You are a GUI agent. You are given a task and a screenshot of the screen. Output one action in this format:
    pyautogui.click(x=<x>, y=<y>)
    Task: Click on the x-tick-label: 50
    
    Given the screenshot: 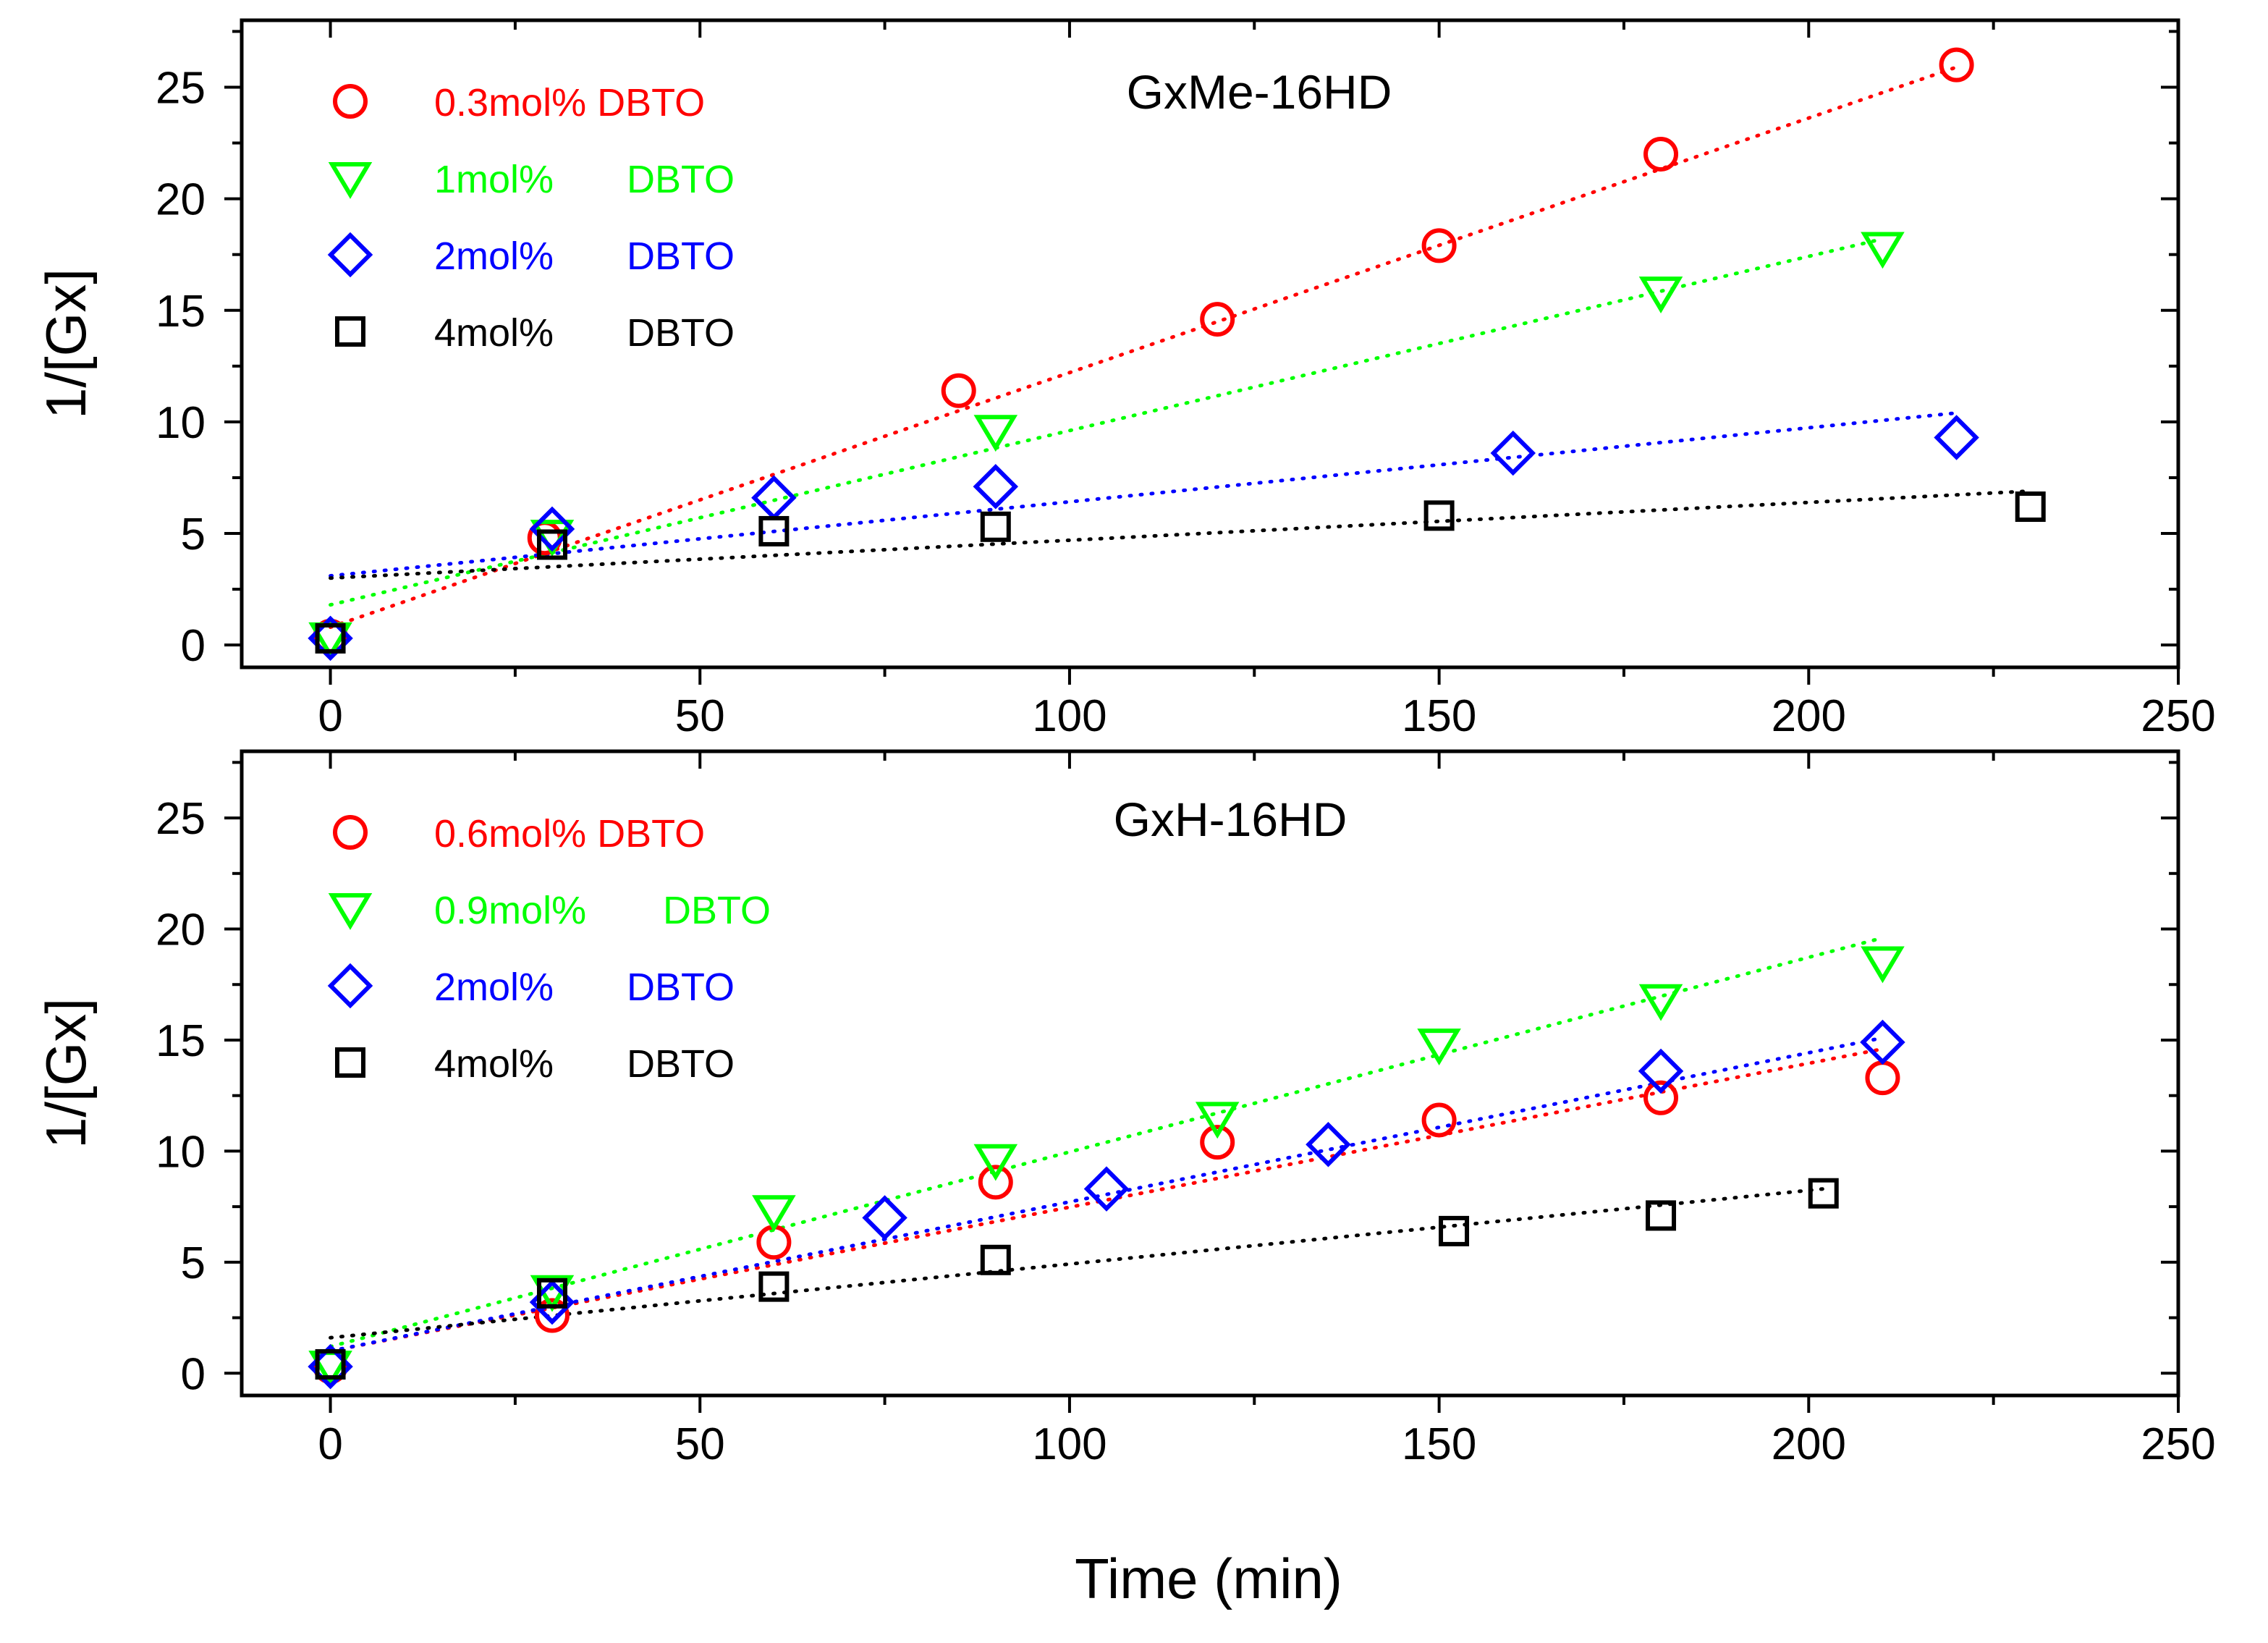 What is the action you would take?
    pyautogui.click(x=700, y=716)
    